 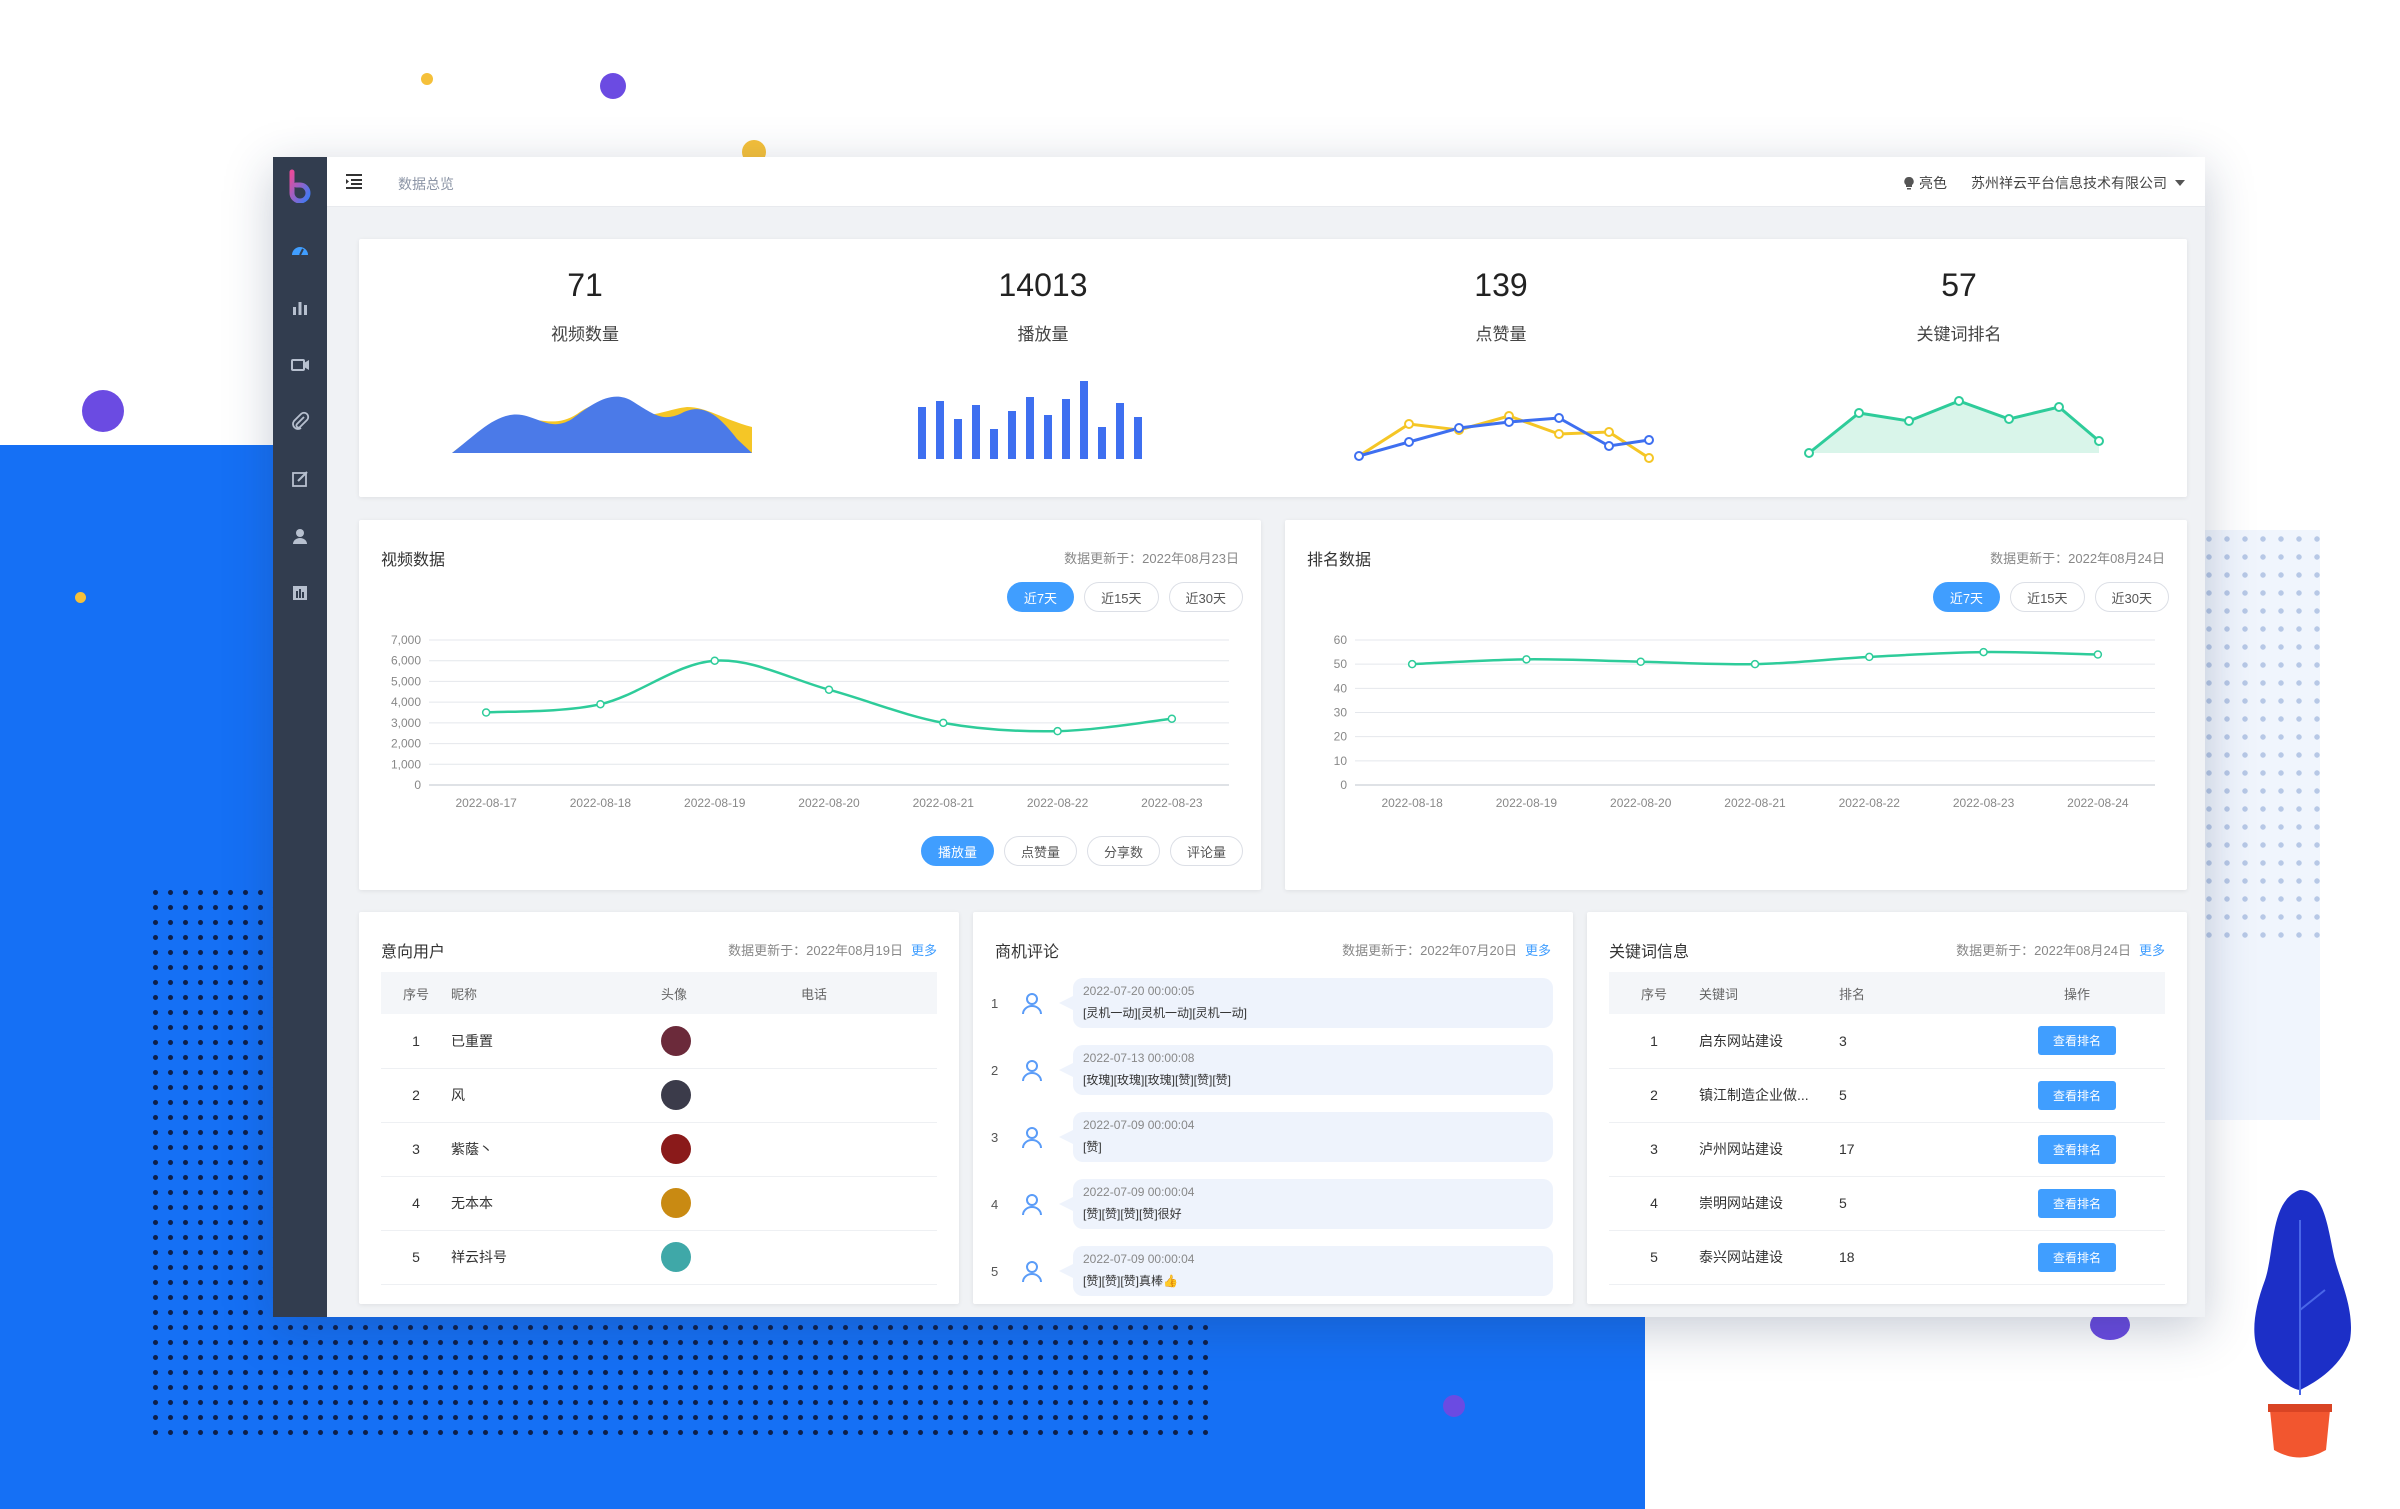 I want to click on user-nickname: 无本本, so click(x=556, y=1203).